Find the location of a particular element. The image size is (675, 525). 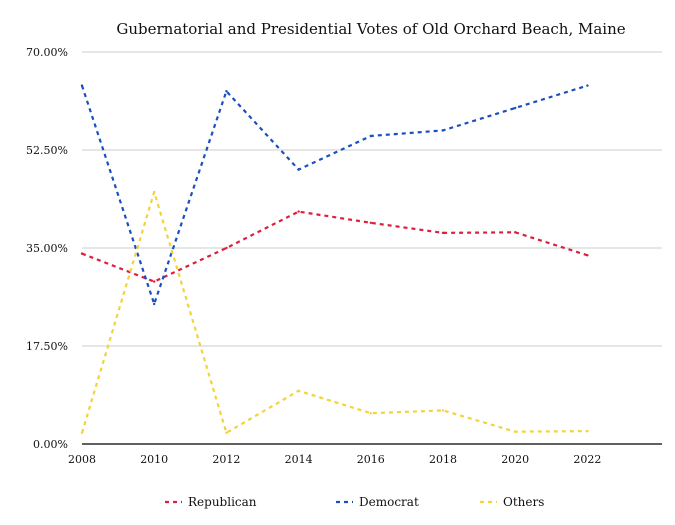

y-tick-label: 52.50% is located at coordinates (47, 150).